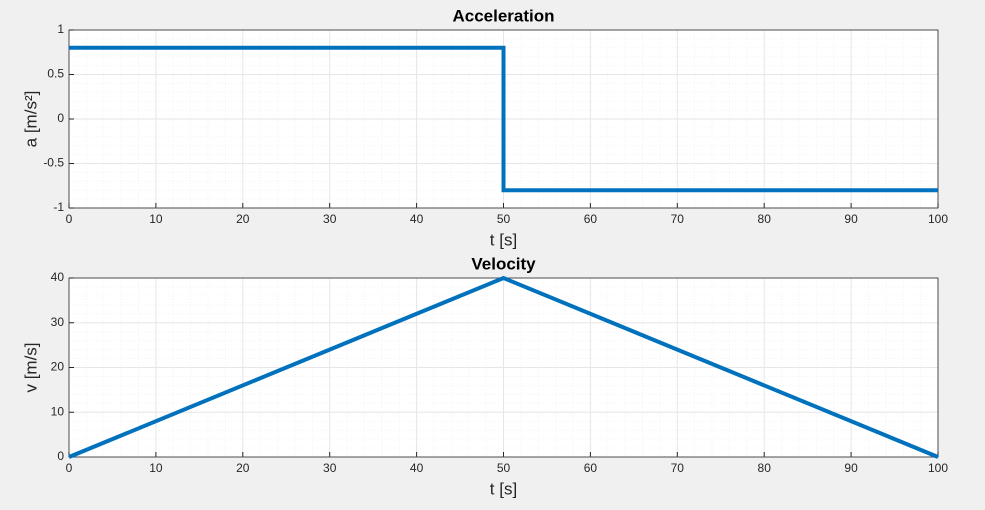 This screenshot has height=510, width=985. Describe the element at coordinates (58, 277) in the screenshot. I see `y-tick-label: 40` at that location.